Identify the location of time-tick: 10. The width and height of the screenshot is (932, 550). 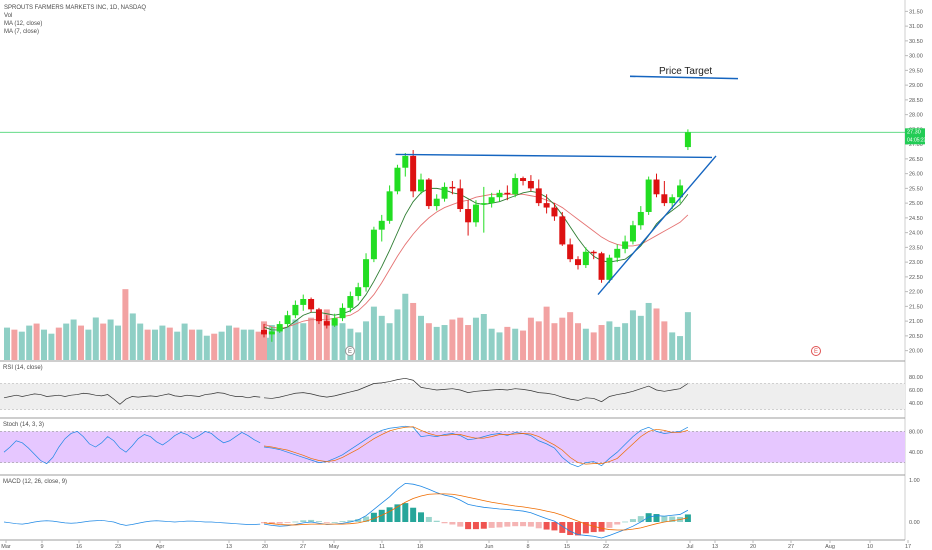
(870, 547).